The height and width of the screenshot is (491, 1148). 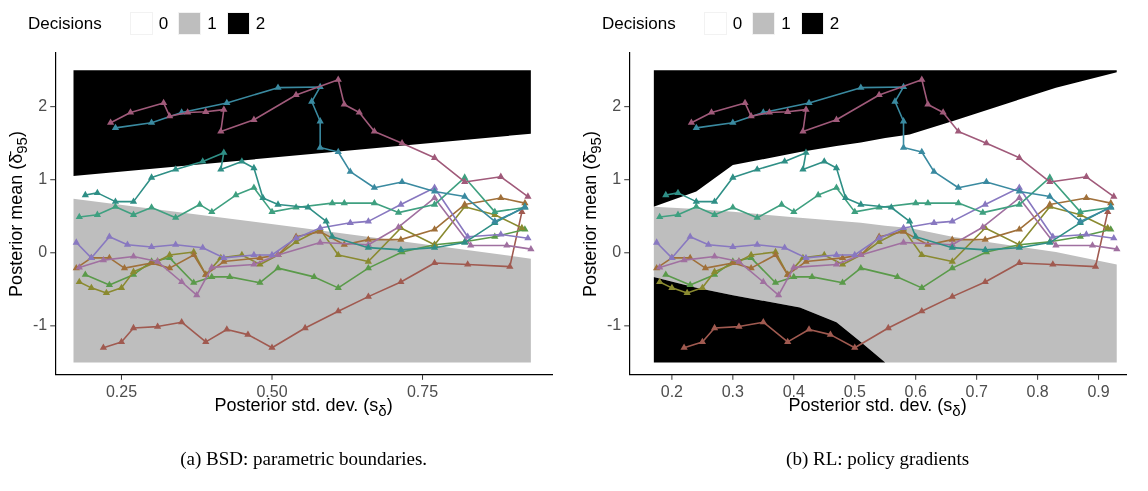 I want to click on x-tick-label: 0.75, so click(x=422, y=391).